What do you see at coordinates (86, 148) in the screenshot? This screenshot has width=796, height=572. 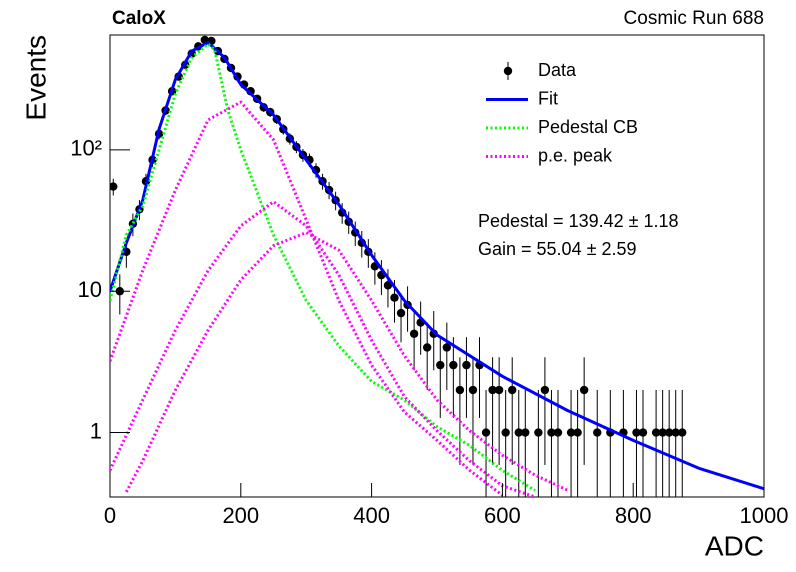 I see `y-tick-label: 10²` at bounding box center [86, 148].